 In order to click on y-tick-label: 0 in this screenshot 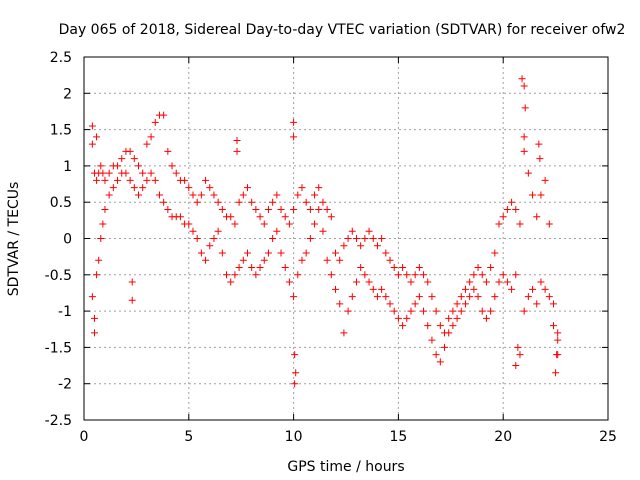, I will do `click(67, 240)`.